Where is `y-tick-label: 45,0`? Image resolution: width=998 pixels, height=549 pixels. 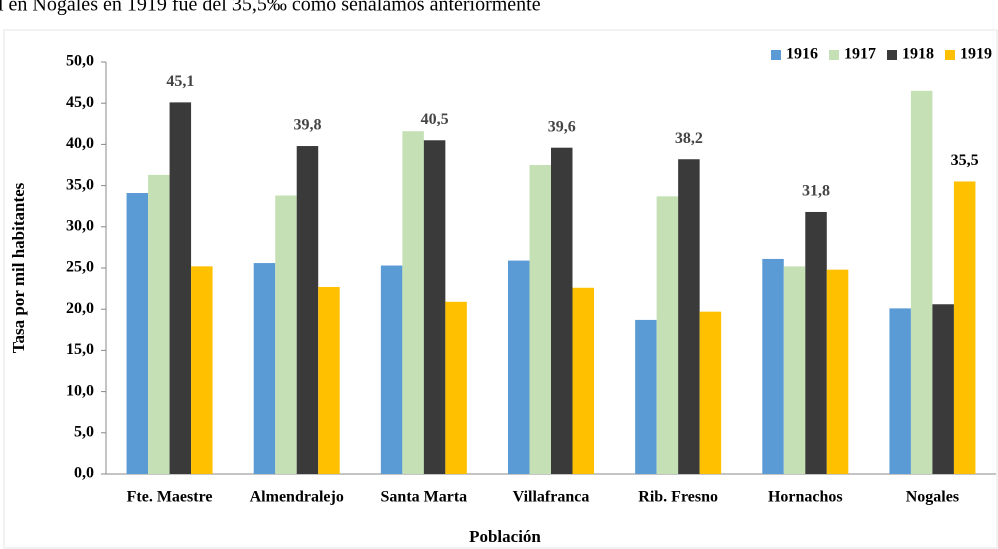
y-tick-label: 45,0 is located at coordinates (80, 102).